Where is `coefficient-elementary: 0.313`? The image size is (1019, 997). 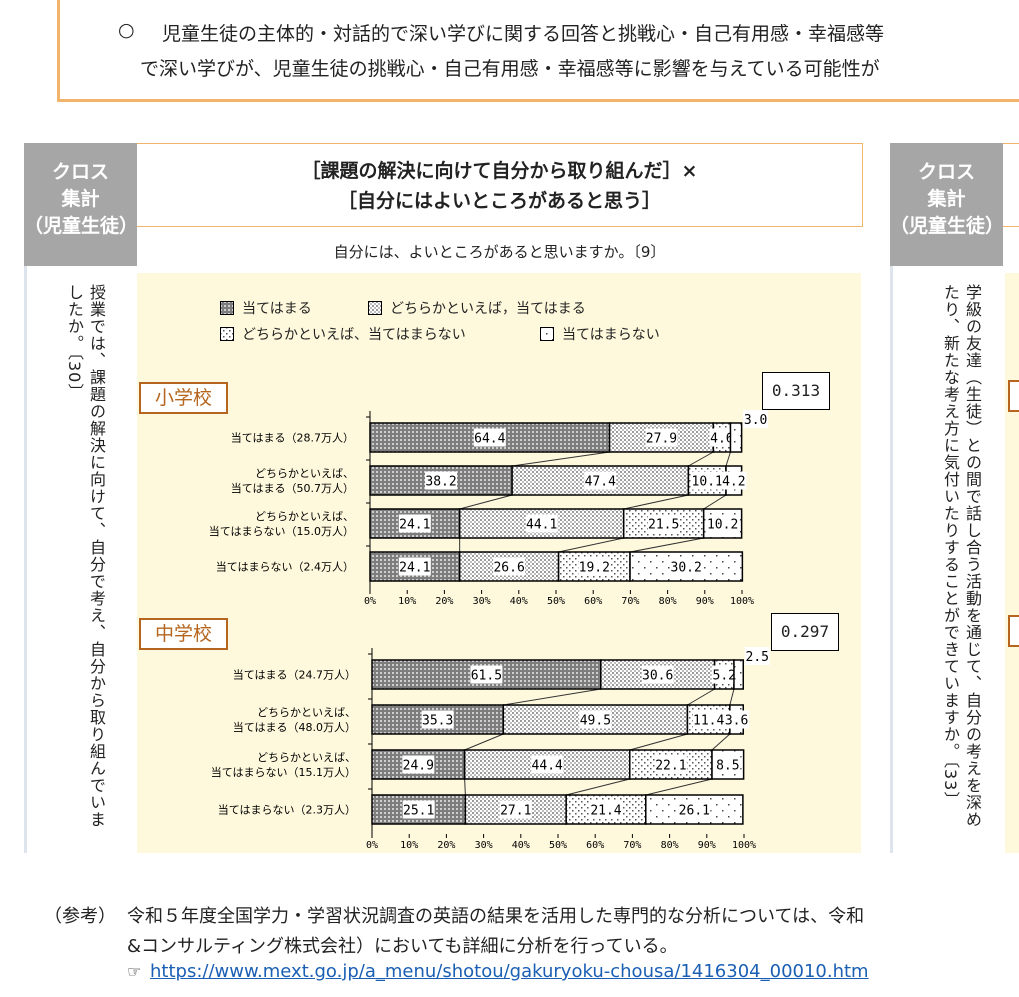
coefficient-elementary: 0.313 is located at coordinates (796, 391).